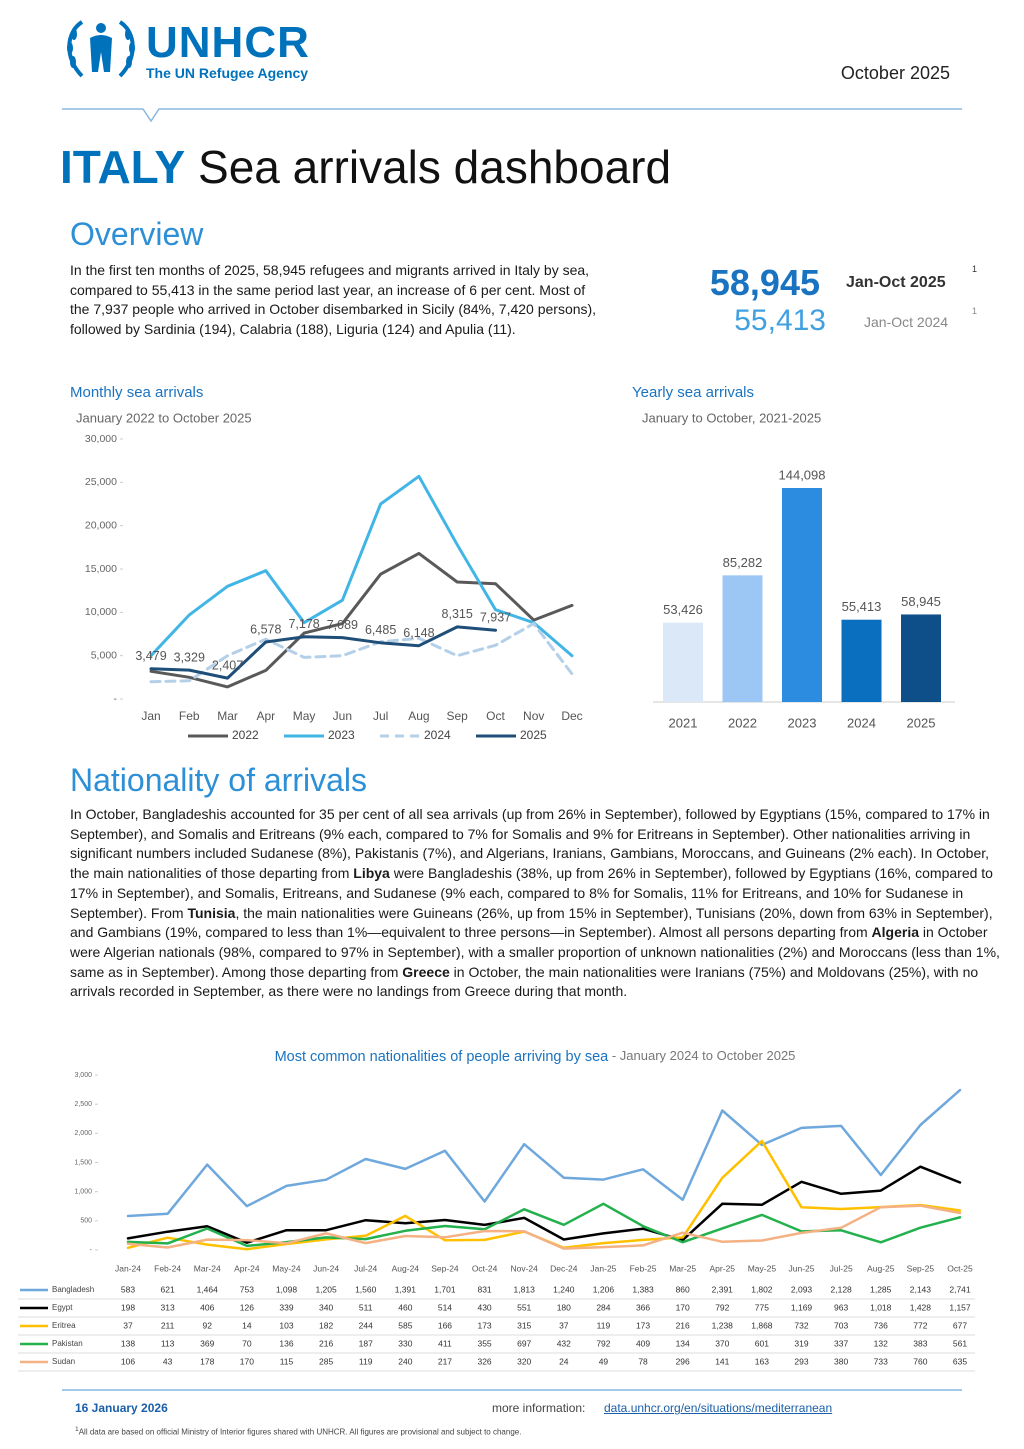  I want to click on table-cell: 337, so click(841, 1343).